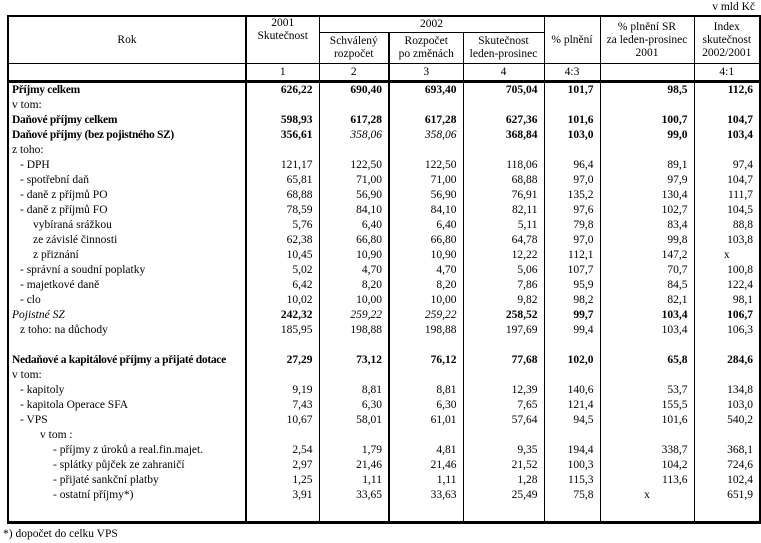 The height and width of the screenshot is (543, 761). What do you see at coordinates (353, 270) in the screenshot?
I see `cell-value: 4,70` at bounding box center [353, 270].